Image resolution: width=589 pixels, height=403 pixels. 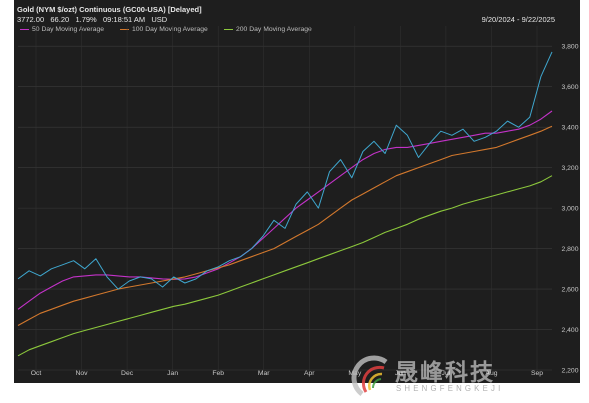 I want to click on watermark-text: 晟峰科技, so click(x=445, y=373).